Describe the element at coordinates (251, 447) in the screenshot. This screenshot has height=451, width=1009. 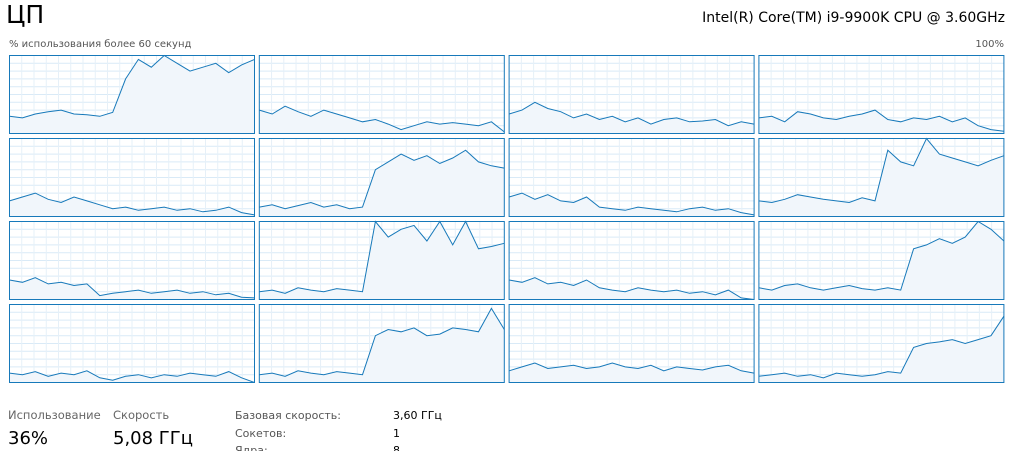
I see `detail-label: Ядра:` at that location.